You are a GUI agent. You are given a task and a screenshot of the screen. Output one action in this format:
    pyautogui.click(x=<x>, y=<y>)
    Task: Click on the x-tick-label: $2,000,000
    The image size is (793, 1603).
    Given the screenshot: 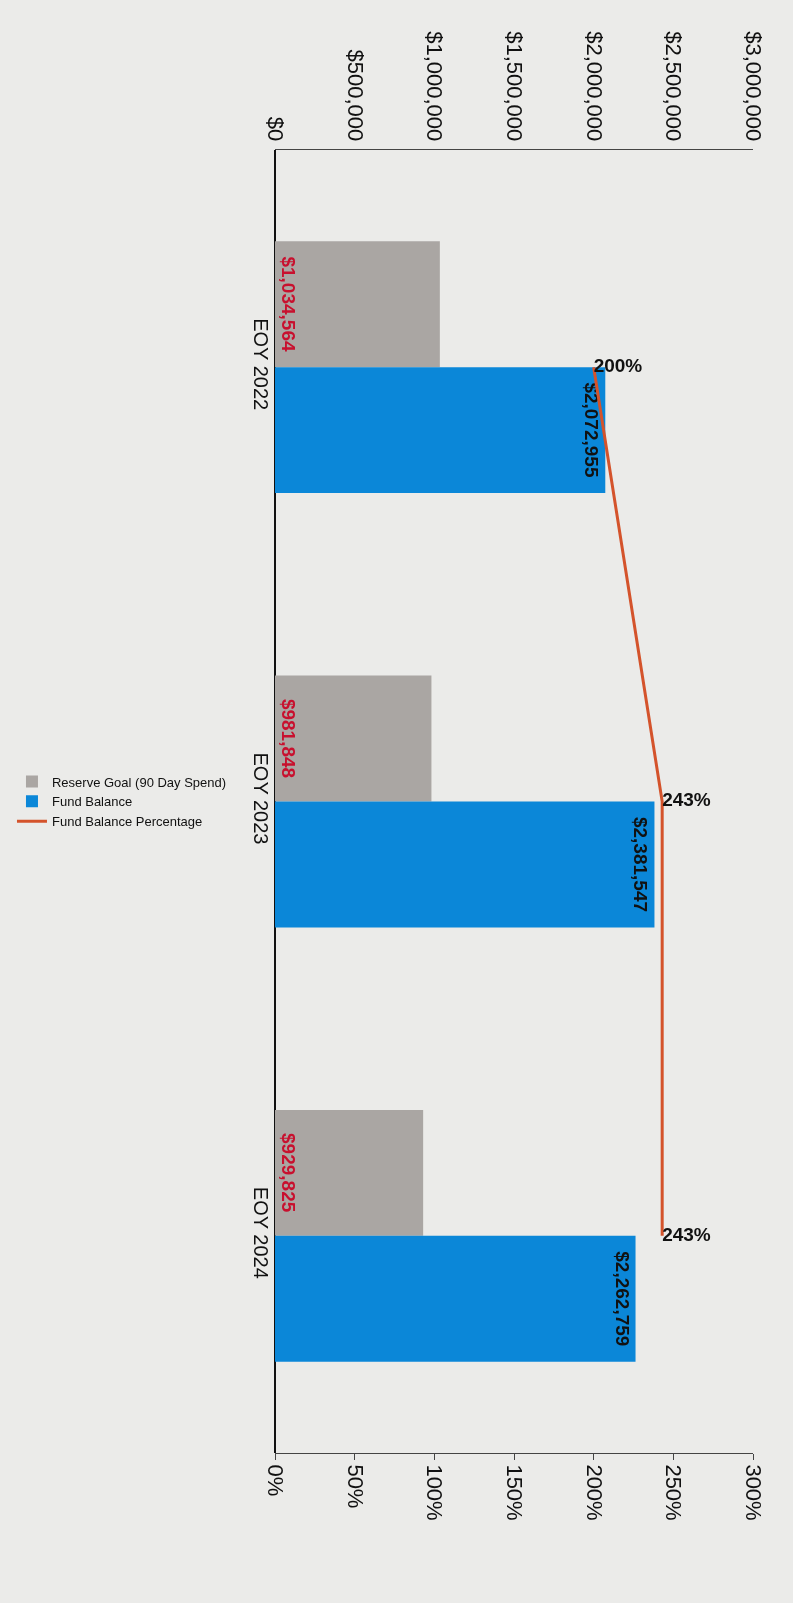 What is the action you would take?
    pyautogui.click(x=594, y=86)
    